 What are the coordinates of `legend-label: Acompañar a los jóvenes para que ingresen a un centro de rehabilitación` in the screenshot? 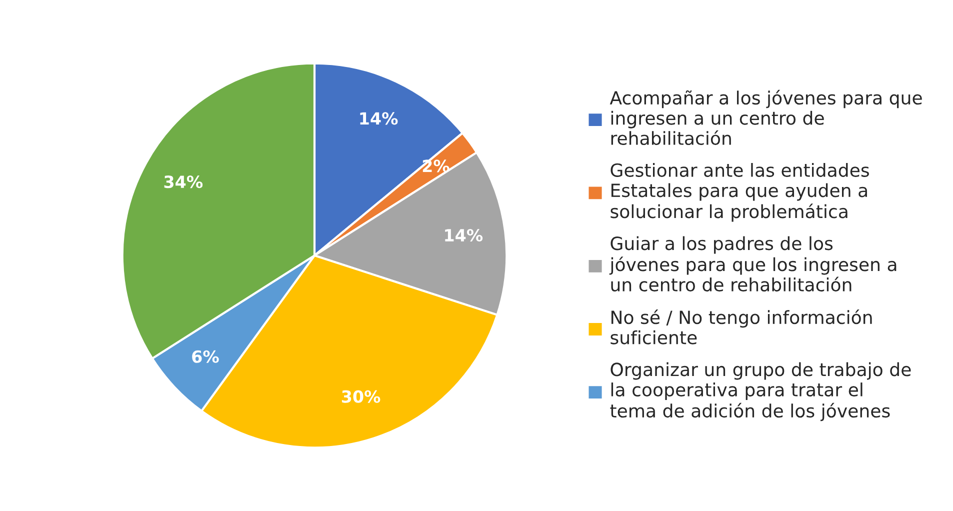 It's located at (766, 118).